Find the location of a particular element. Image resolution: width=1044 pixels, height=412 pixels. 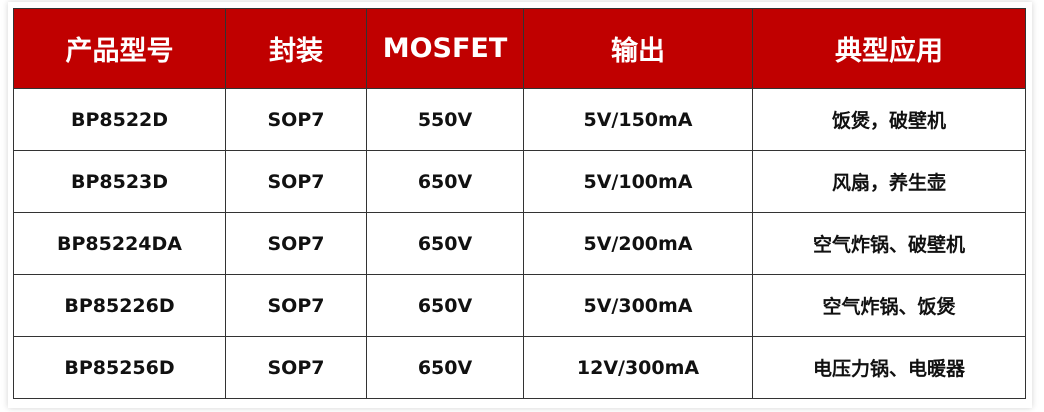

table-row: BP8522D SOP7 550V 5V/150mA 饭煲，破壁机 is located at coordinates (519, 119).